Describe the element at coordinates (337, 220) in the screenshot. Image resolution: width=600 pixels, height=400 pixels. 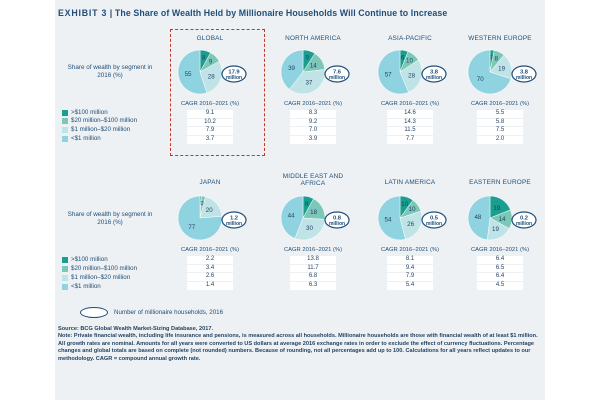
I see `household-oval-middle-east-and-africa` at that location.